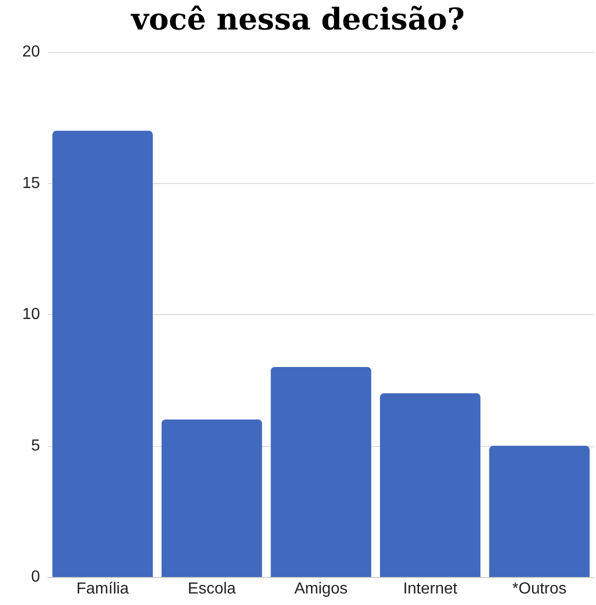  What do you see at coordinates (31, 314) in the screenshot?
I see `y-tick-label: 10` at bounding box center [31, 314].